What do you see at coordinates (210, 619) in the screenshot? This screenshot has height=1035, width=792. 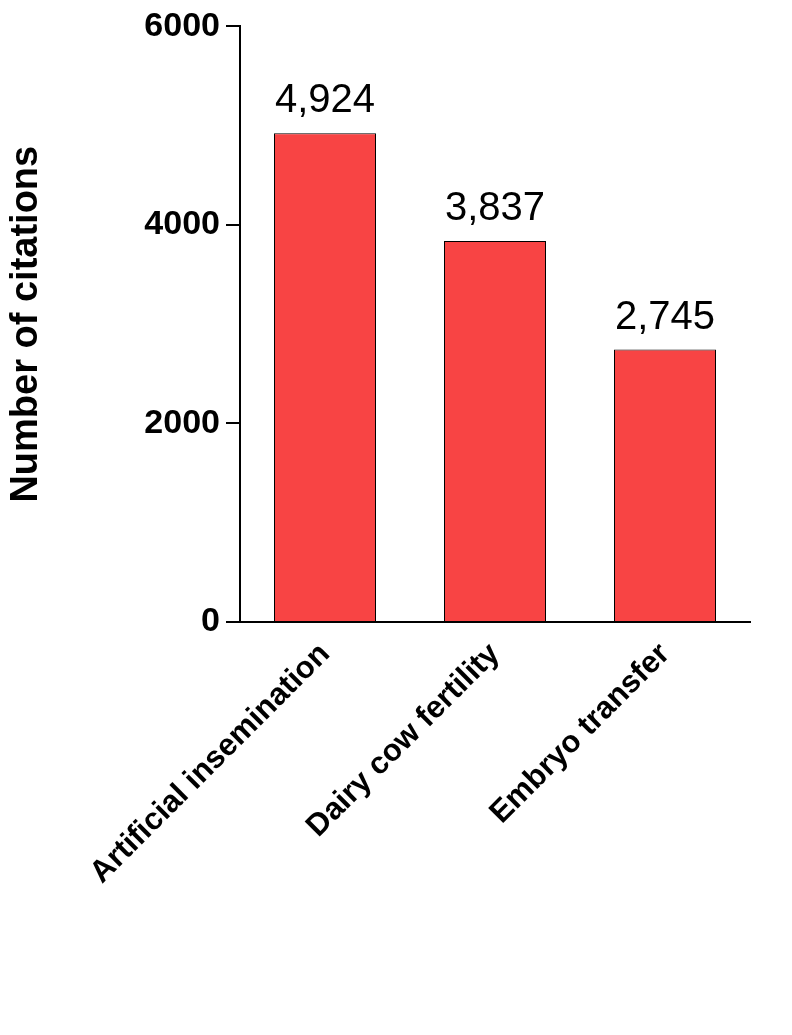 I see `y-tick-label: 0` at bounding box center [210, 619].